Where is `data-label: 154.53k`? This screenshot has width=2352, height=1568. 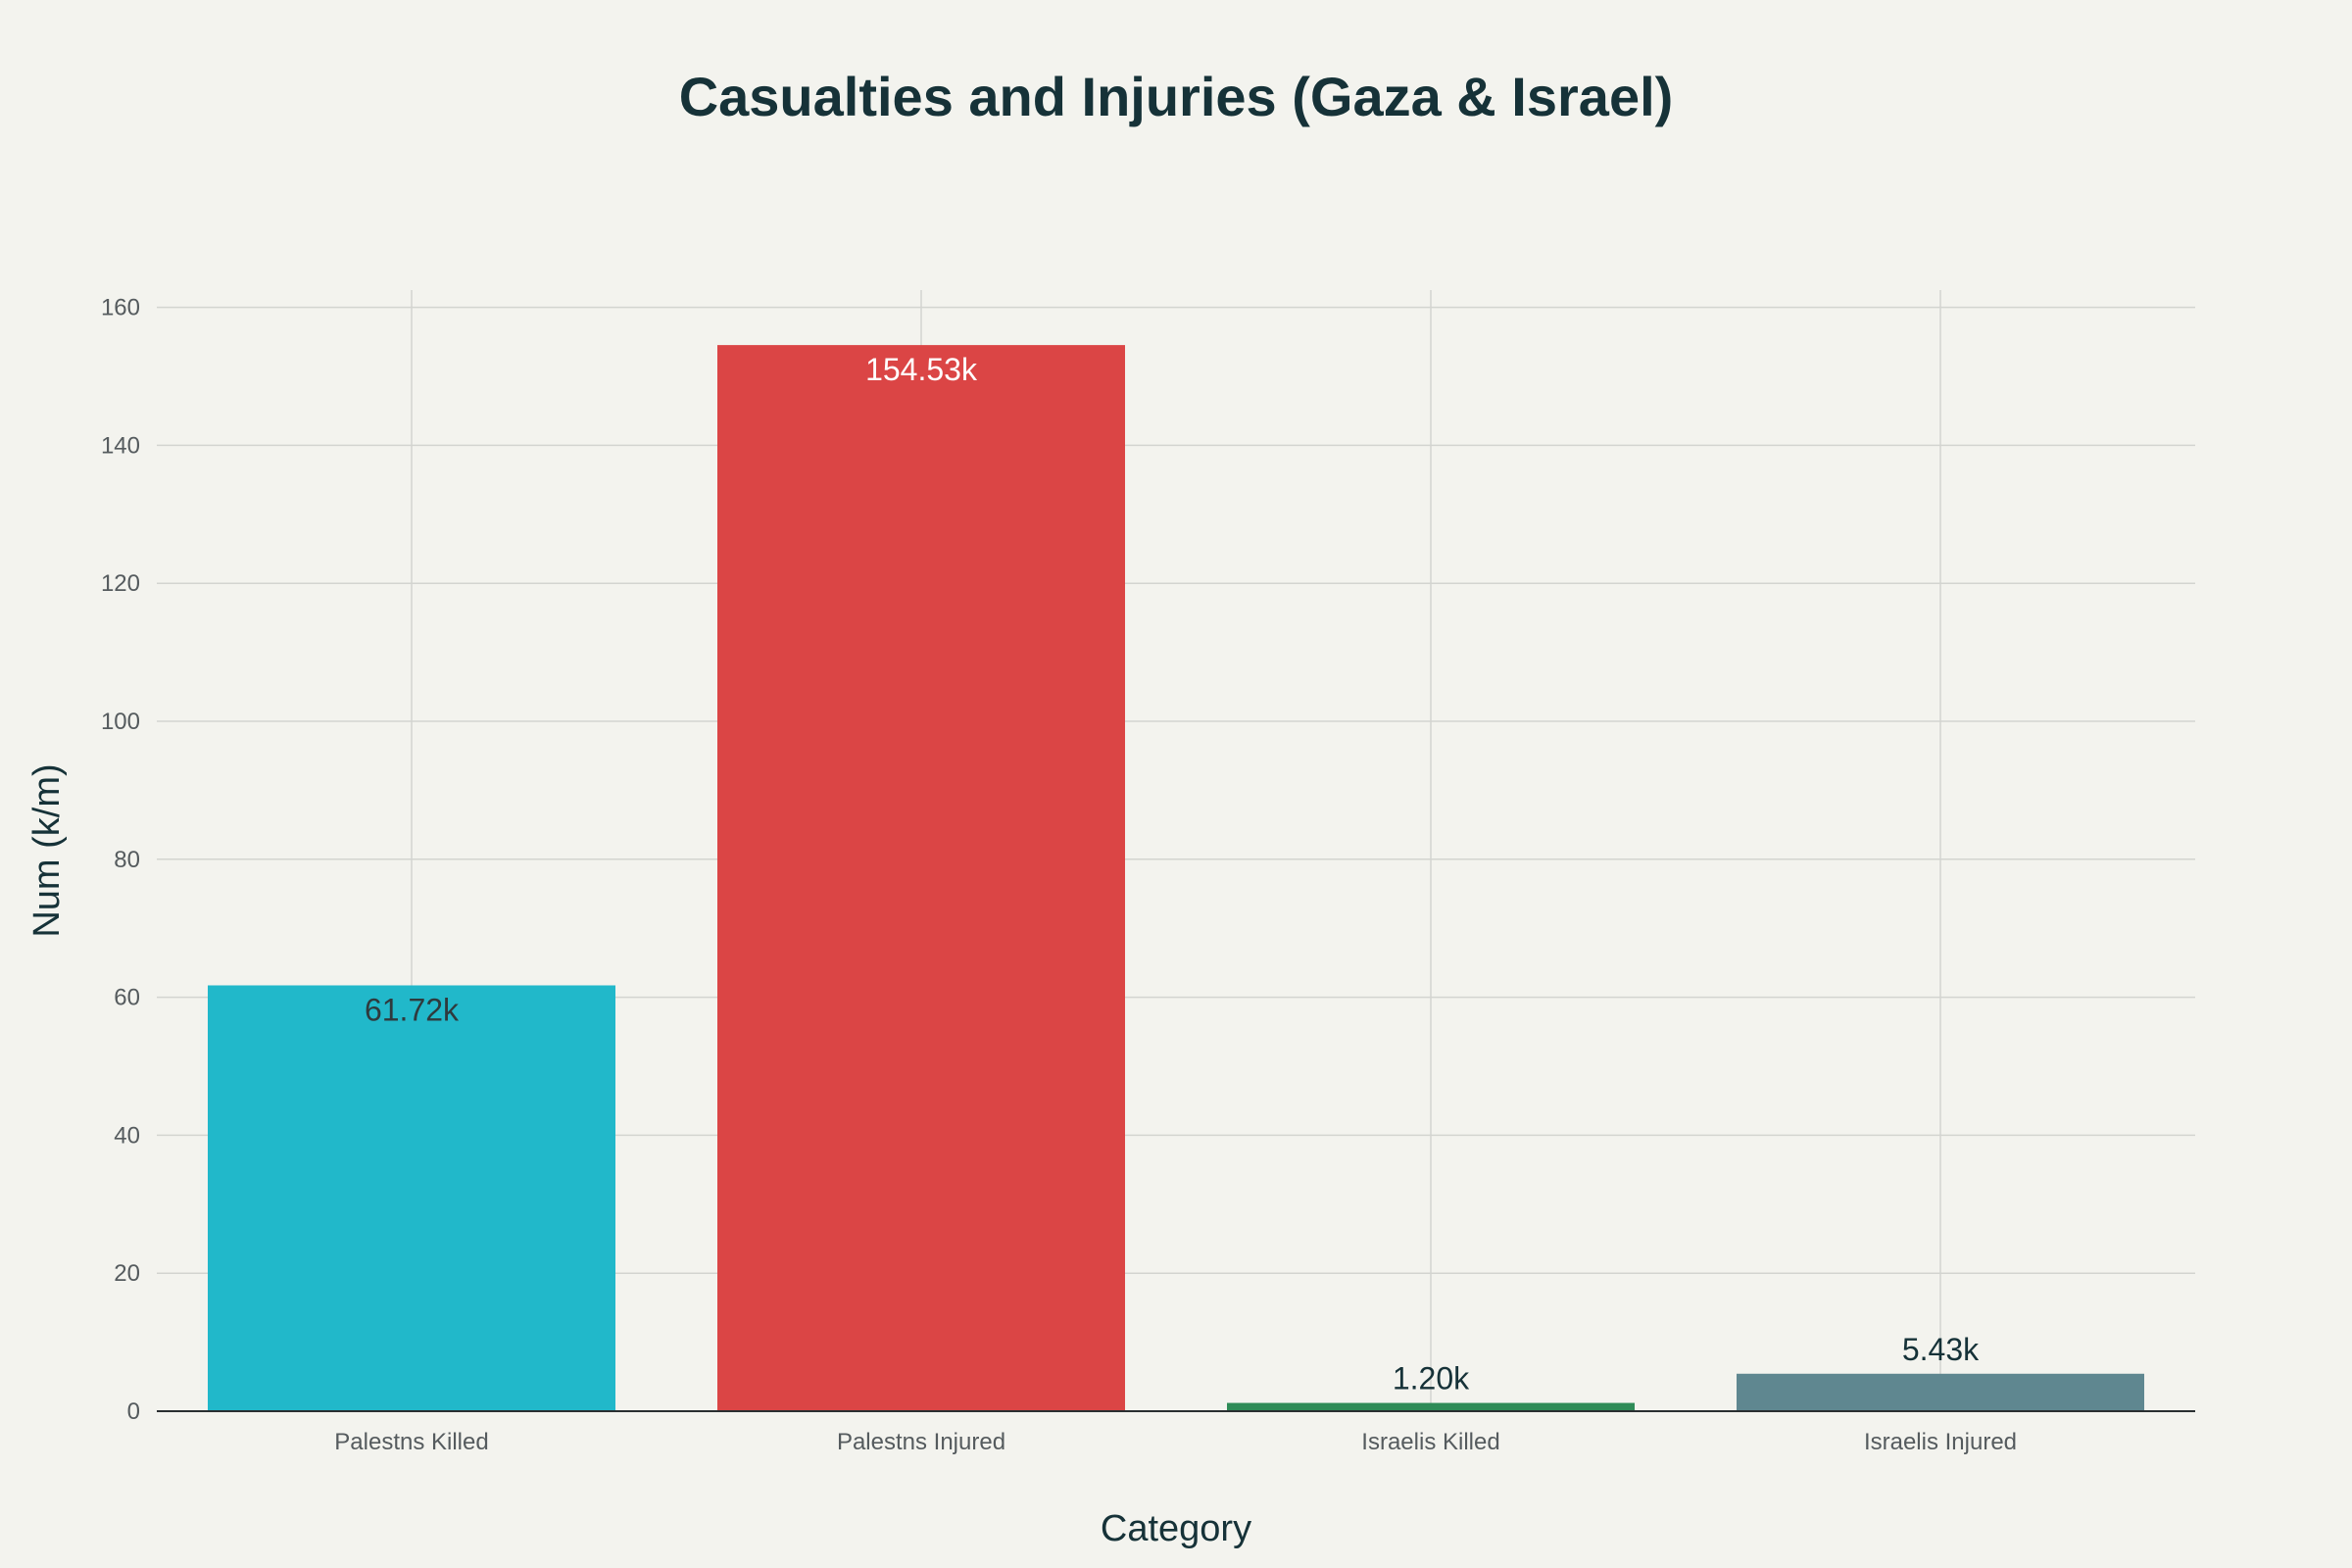 data-label: 154.53k is located at coordinates (921, 369).